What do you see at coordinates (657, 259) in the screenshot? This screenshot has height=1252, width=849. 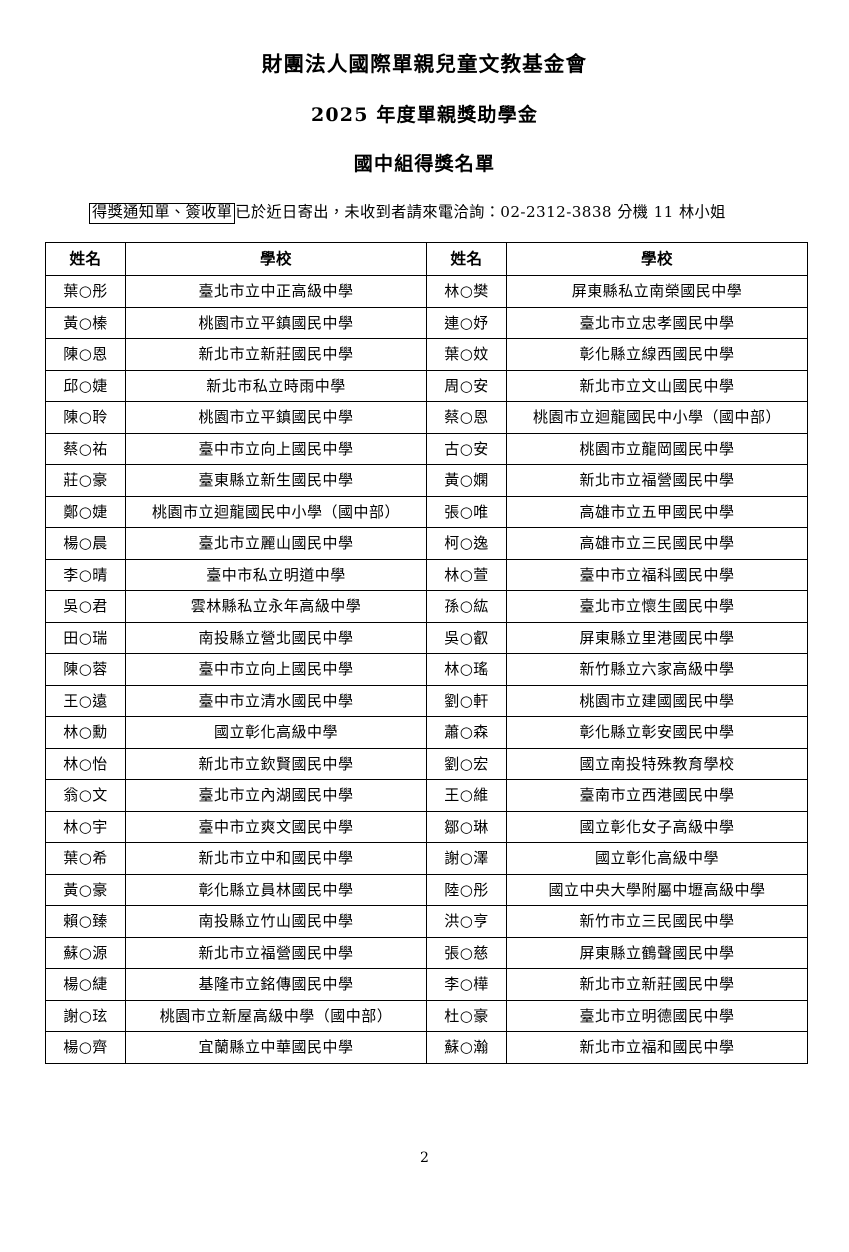 I see `column-header-school-right: 學校` at bounding box center [657, 259].